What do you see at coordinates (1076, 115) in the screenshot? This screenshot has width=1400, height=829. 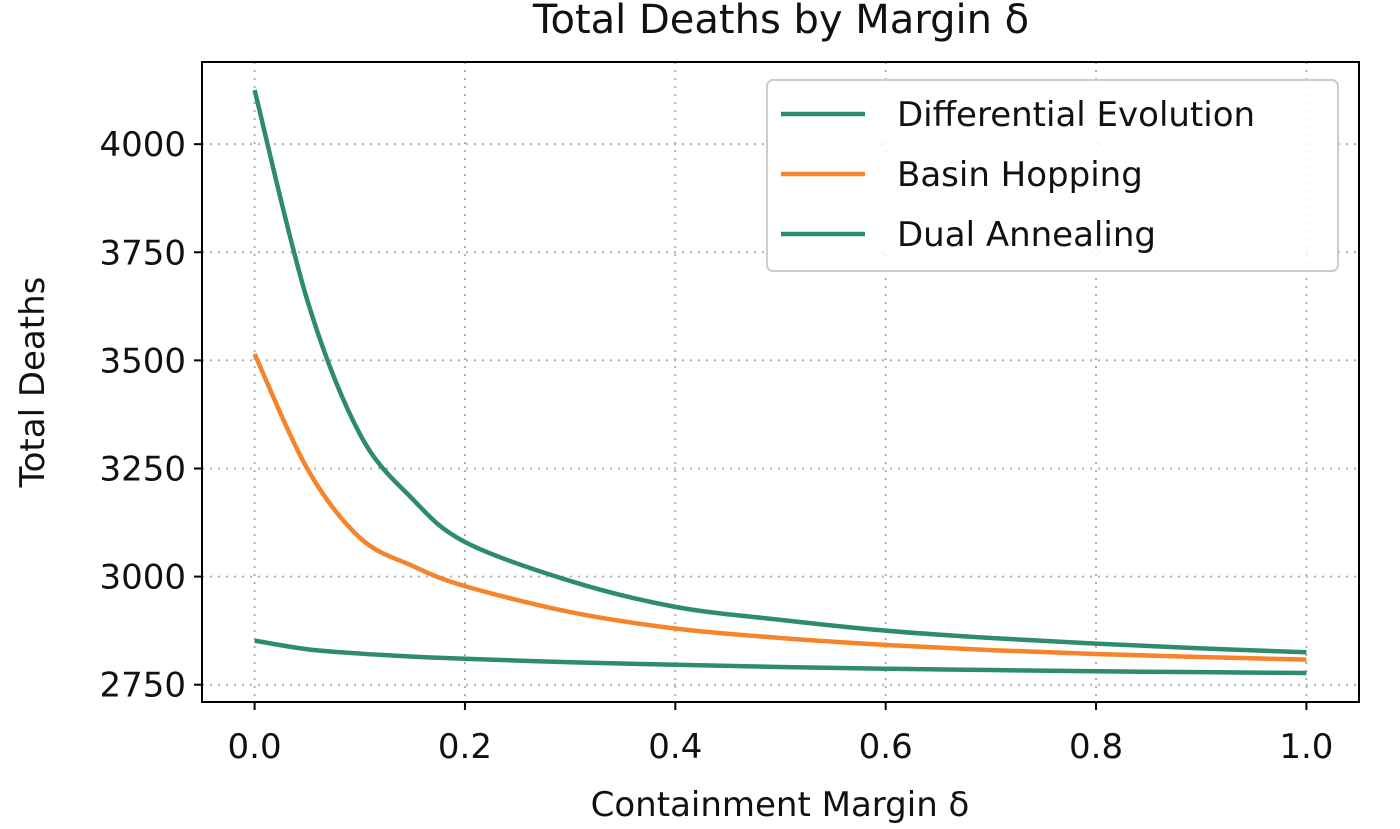 I see `legend-label-differential-evolution: Differential Evolution` at bounding box center [1076, 115].